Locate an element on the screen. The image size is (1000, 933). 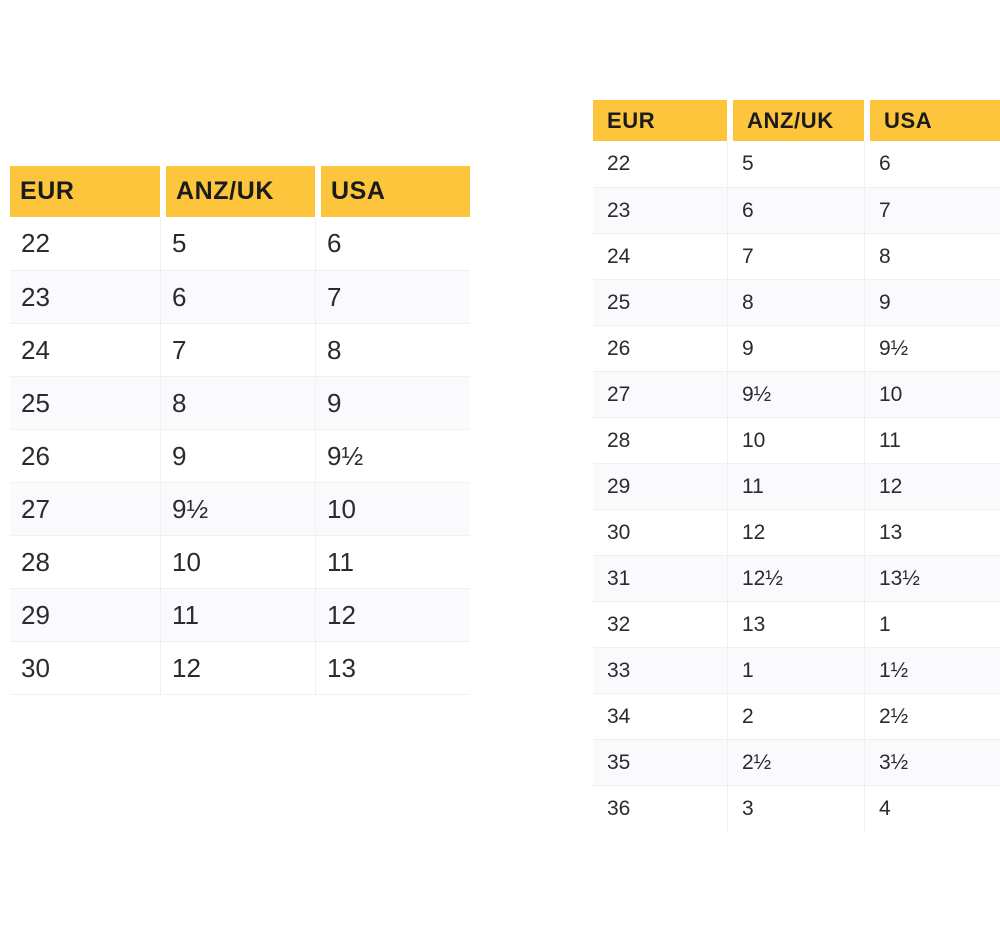
table-row: 34 2 2½ is located at coordinates (796, 716).